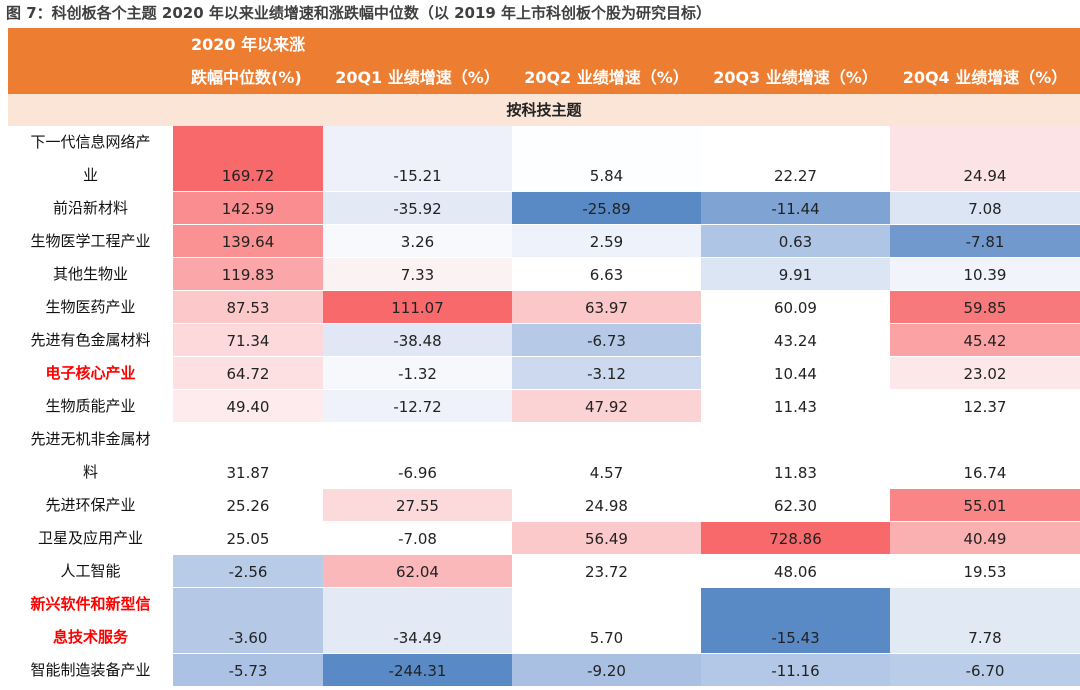 This screenshot has width=1080, height=690. What do you see at coordinates (985, 77) in the screenshot?
I see `header-20q4: 20Q4 业绩增速（%）` at bounding box center [985, 77].